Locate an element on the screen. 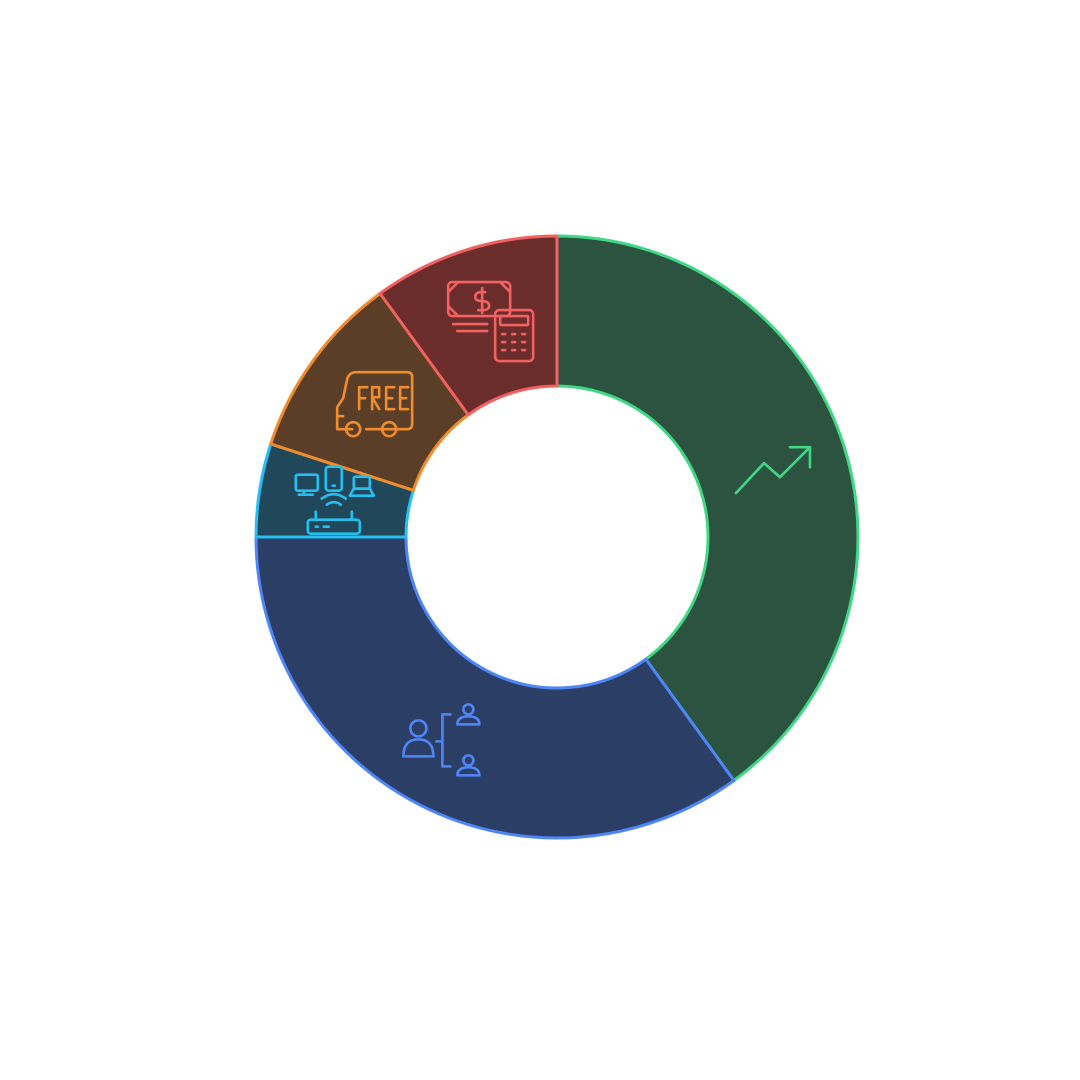 This screenshot has height=1080, width=1080. user-hierarchy-icon is located at coordinates (441, 740).